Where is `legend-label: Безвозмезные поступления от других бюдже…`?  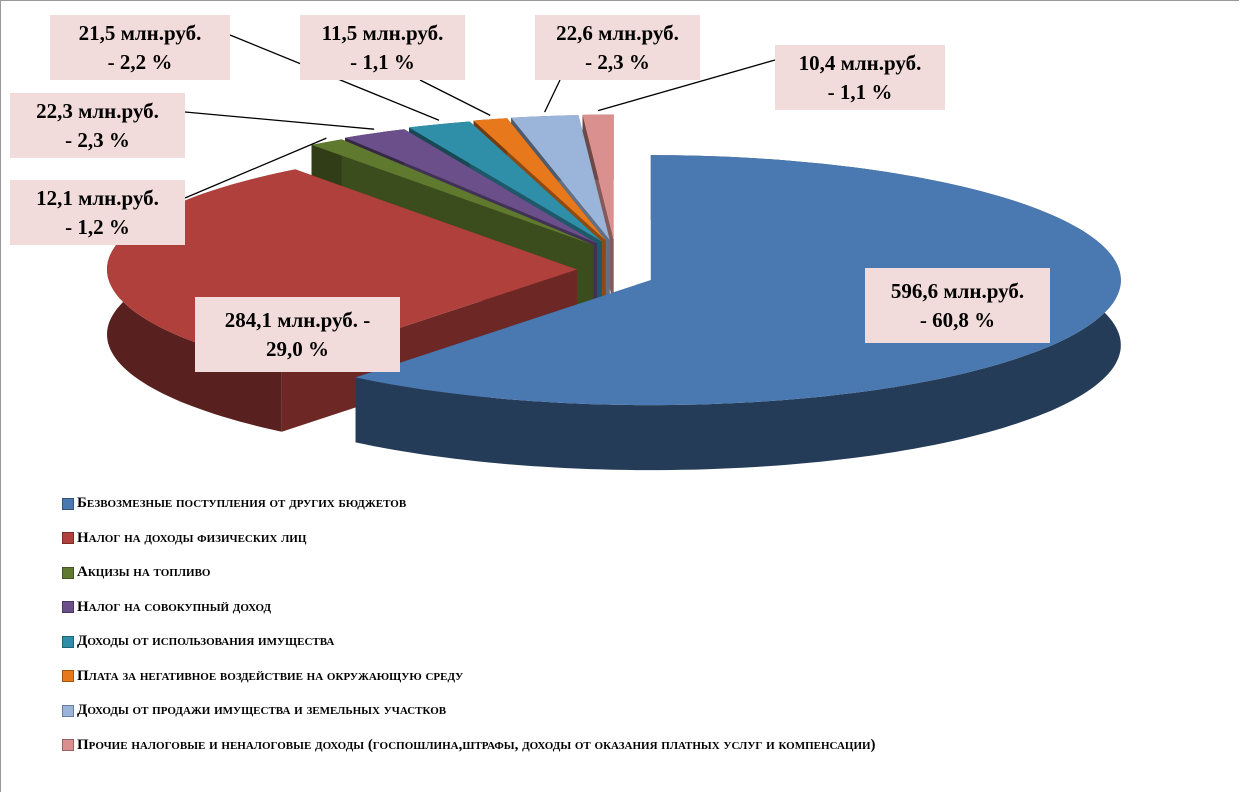
legend-label: Безвозмезные поступления от других бюдже… is located at coordinates (242, 503).